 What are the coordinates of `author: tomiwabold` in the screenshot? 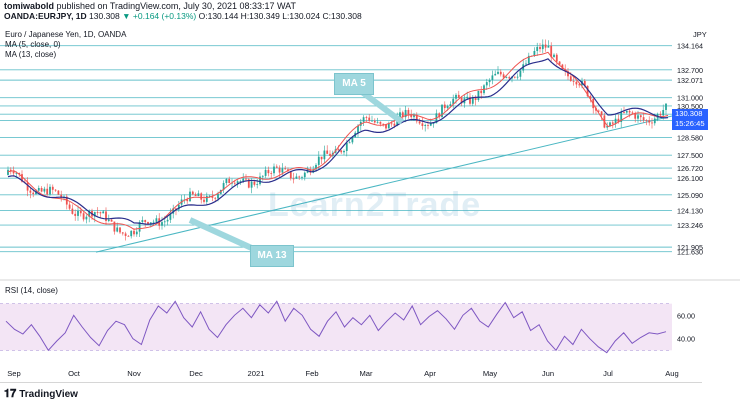 It's located at (29, 6).